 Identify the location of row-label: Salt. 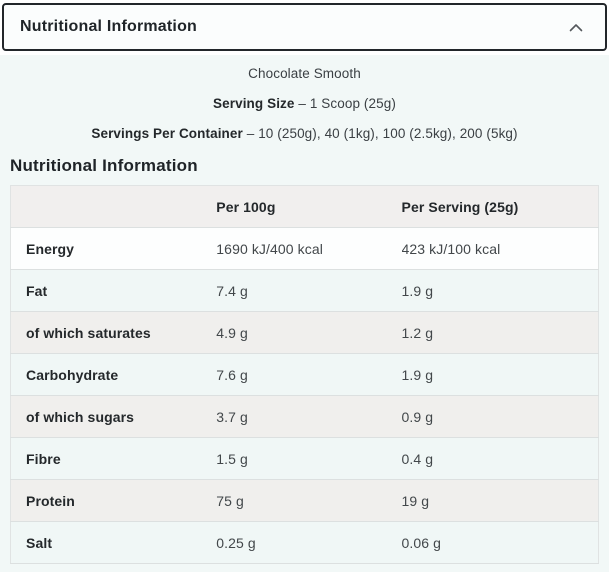
(39, 542).